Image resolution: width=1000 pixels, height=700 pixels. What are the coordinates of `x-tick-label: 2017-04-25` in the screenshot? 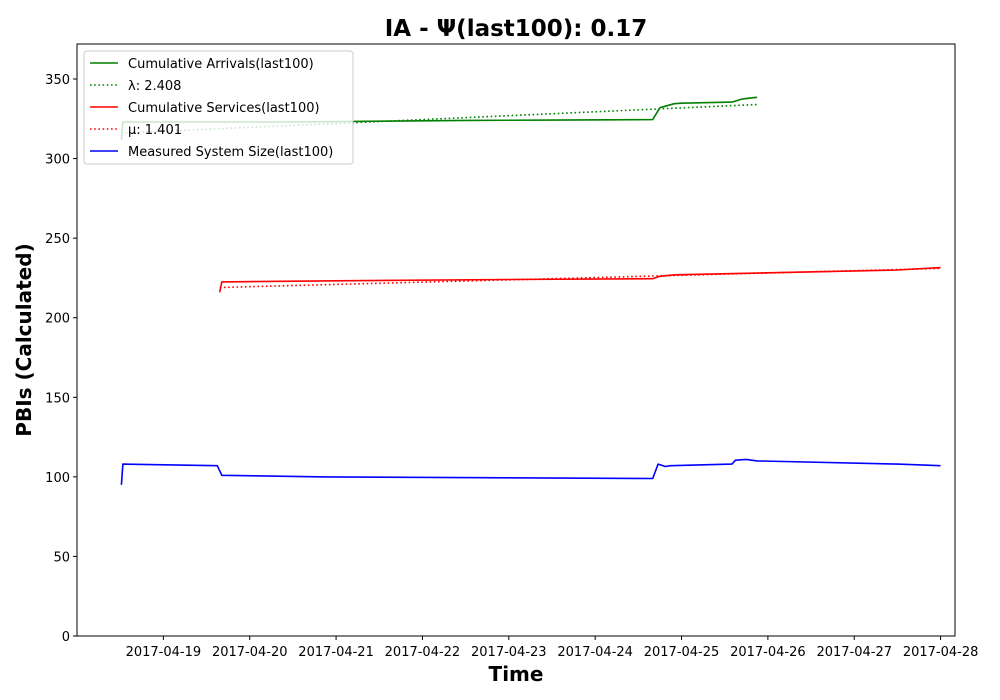 It's located at (682, 652).